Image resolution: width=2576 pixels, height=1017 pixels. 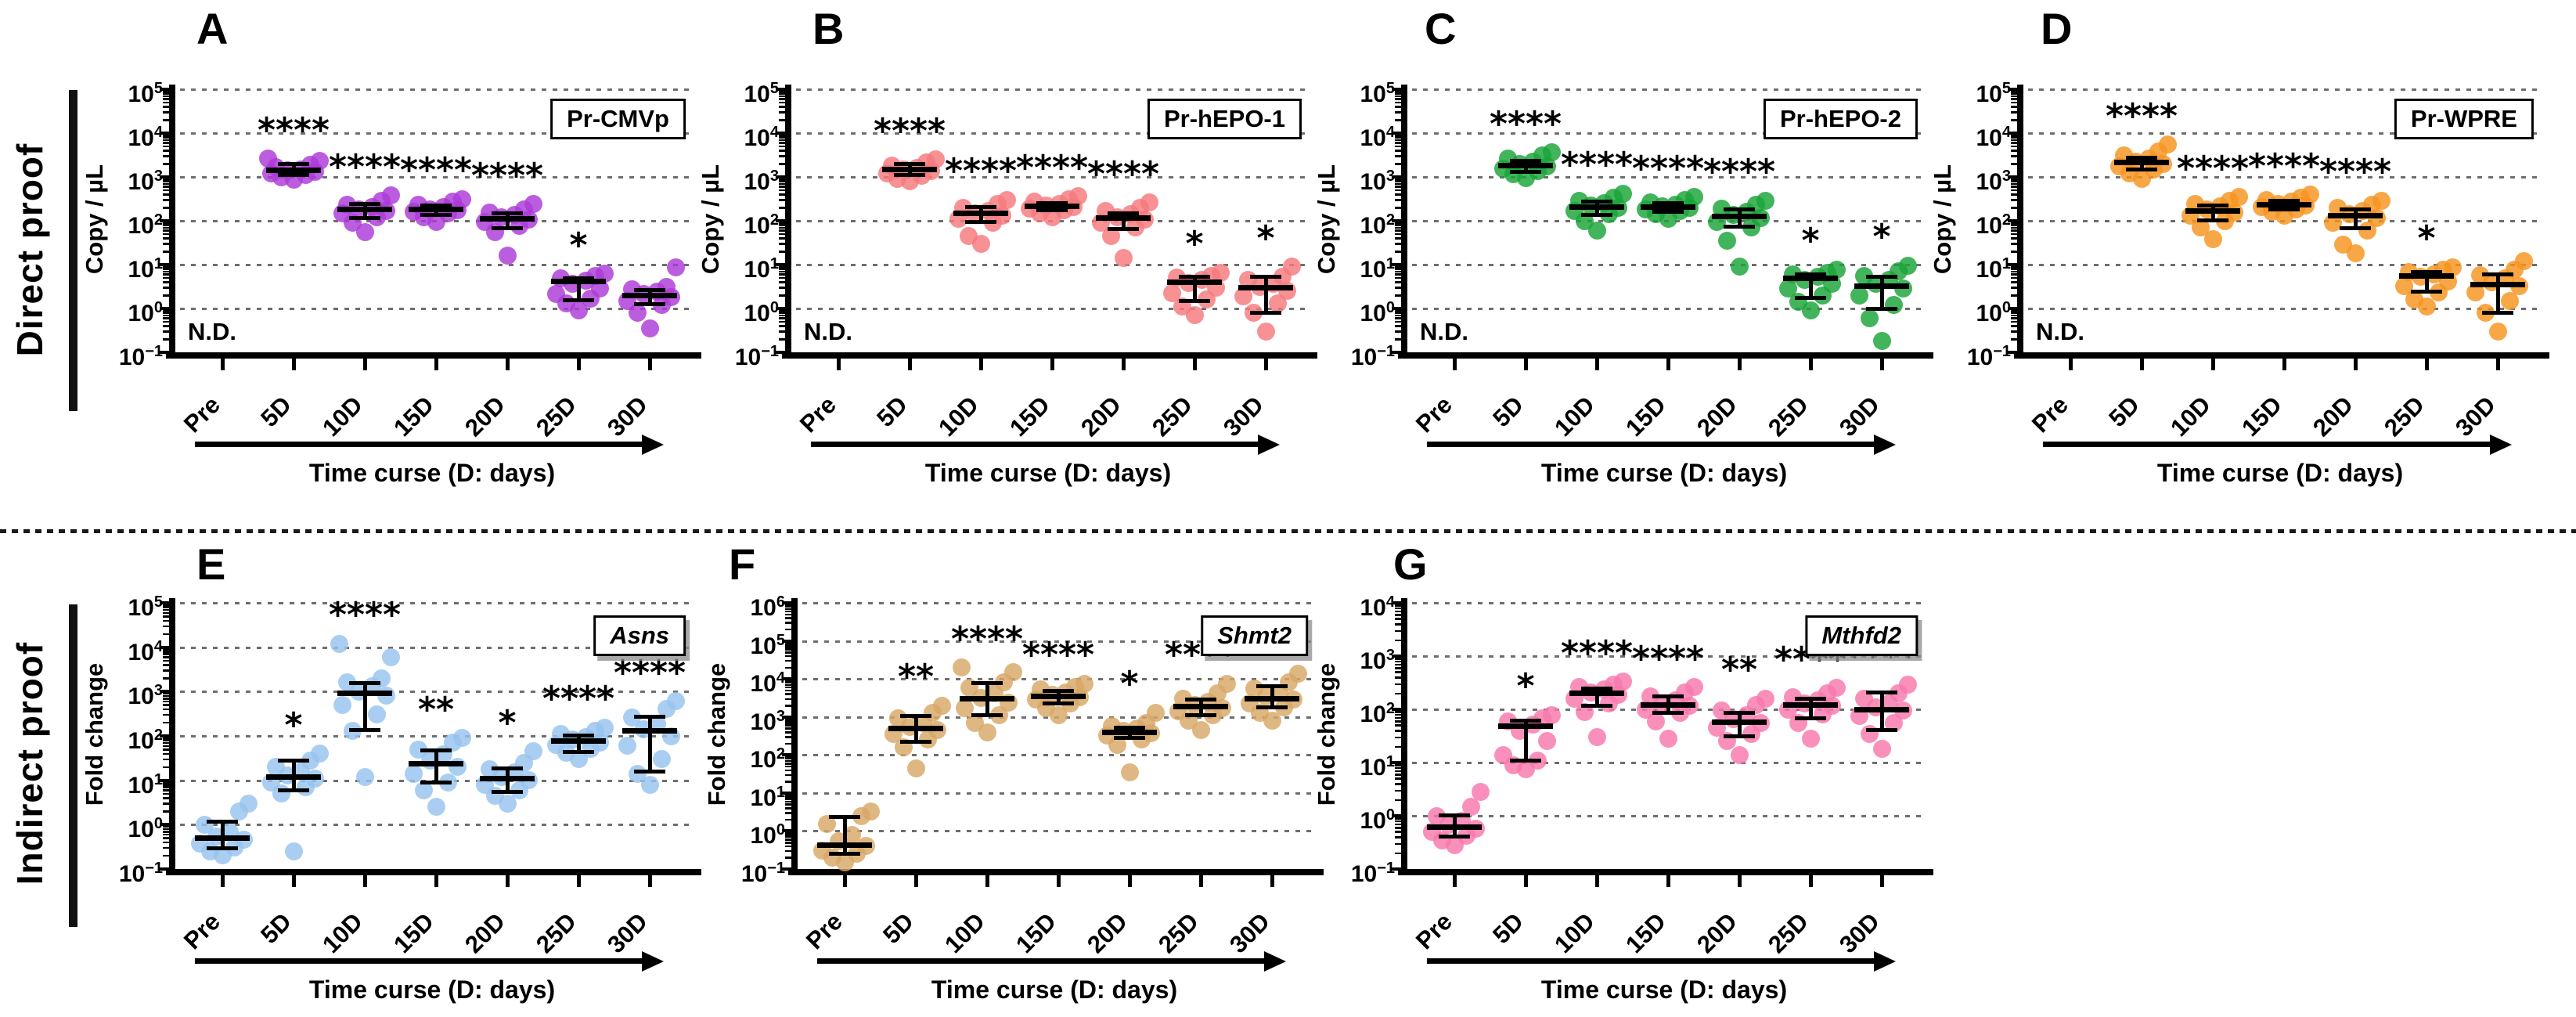 What do you see at coordinates (1129, 684) in the screenshot?
I see `significance-marker: *` at bounding box center [1129, 684].